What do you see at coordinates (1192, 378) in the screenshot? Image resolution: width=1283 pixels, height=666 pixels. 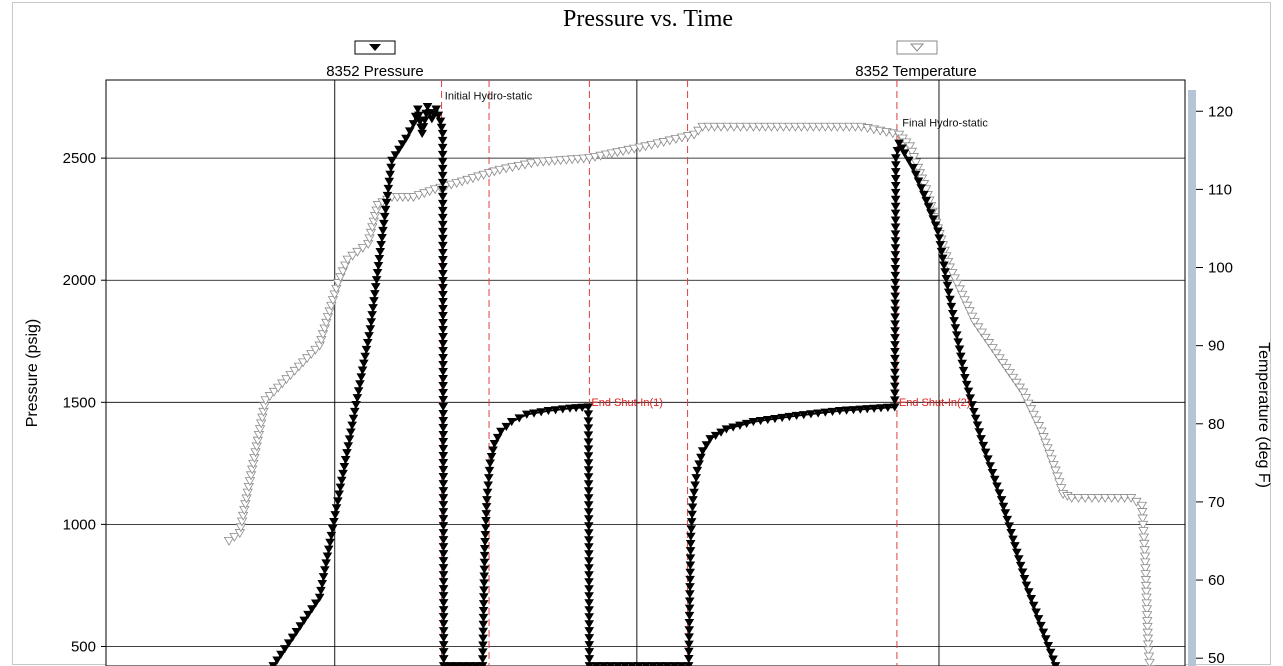 I see `temperature-axis-bar` at bounding box center [1192, 378].